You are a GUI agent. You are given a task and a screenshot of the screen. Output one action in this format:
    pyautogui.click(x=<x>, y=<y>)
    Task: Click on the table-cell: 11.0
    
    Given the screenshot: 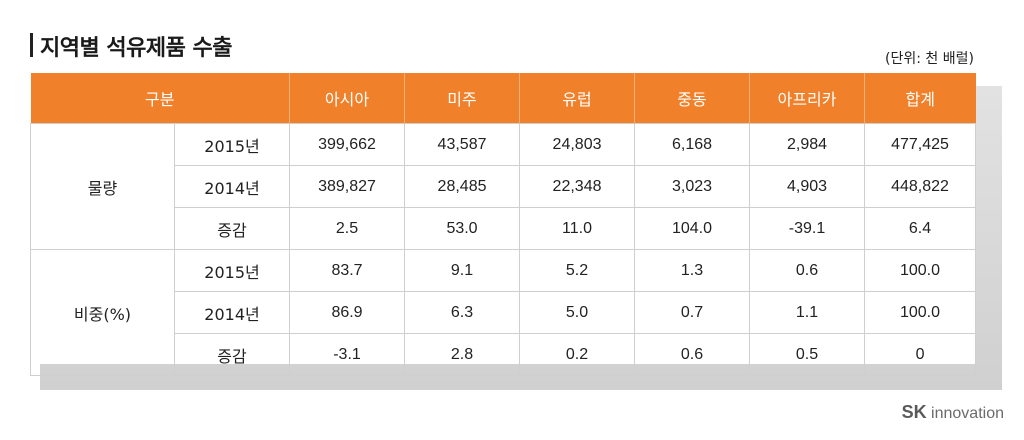 What is the action you would take?
    pyautogui.click(x=577, y=228)
    